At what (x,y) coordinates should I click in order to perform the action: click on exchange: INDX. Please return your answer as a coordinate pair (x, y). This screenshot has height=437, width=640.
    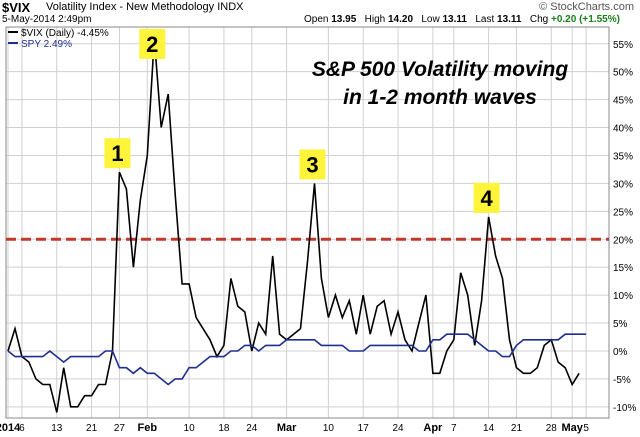
    Looking at the image, I should click on (230, 7).